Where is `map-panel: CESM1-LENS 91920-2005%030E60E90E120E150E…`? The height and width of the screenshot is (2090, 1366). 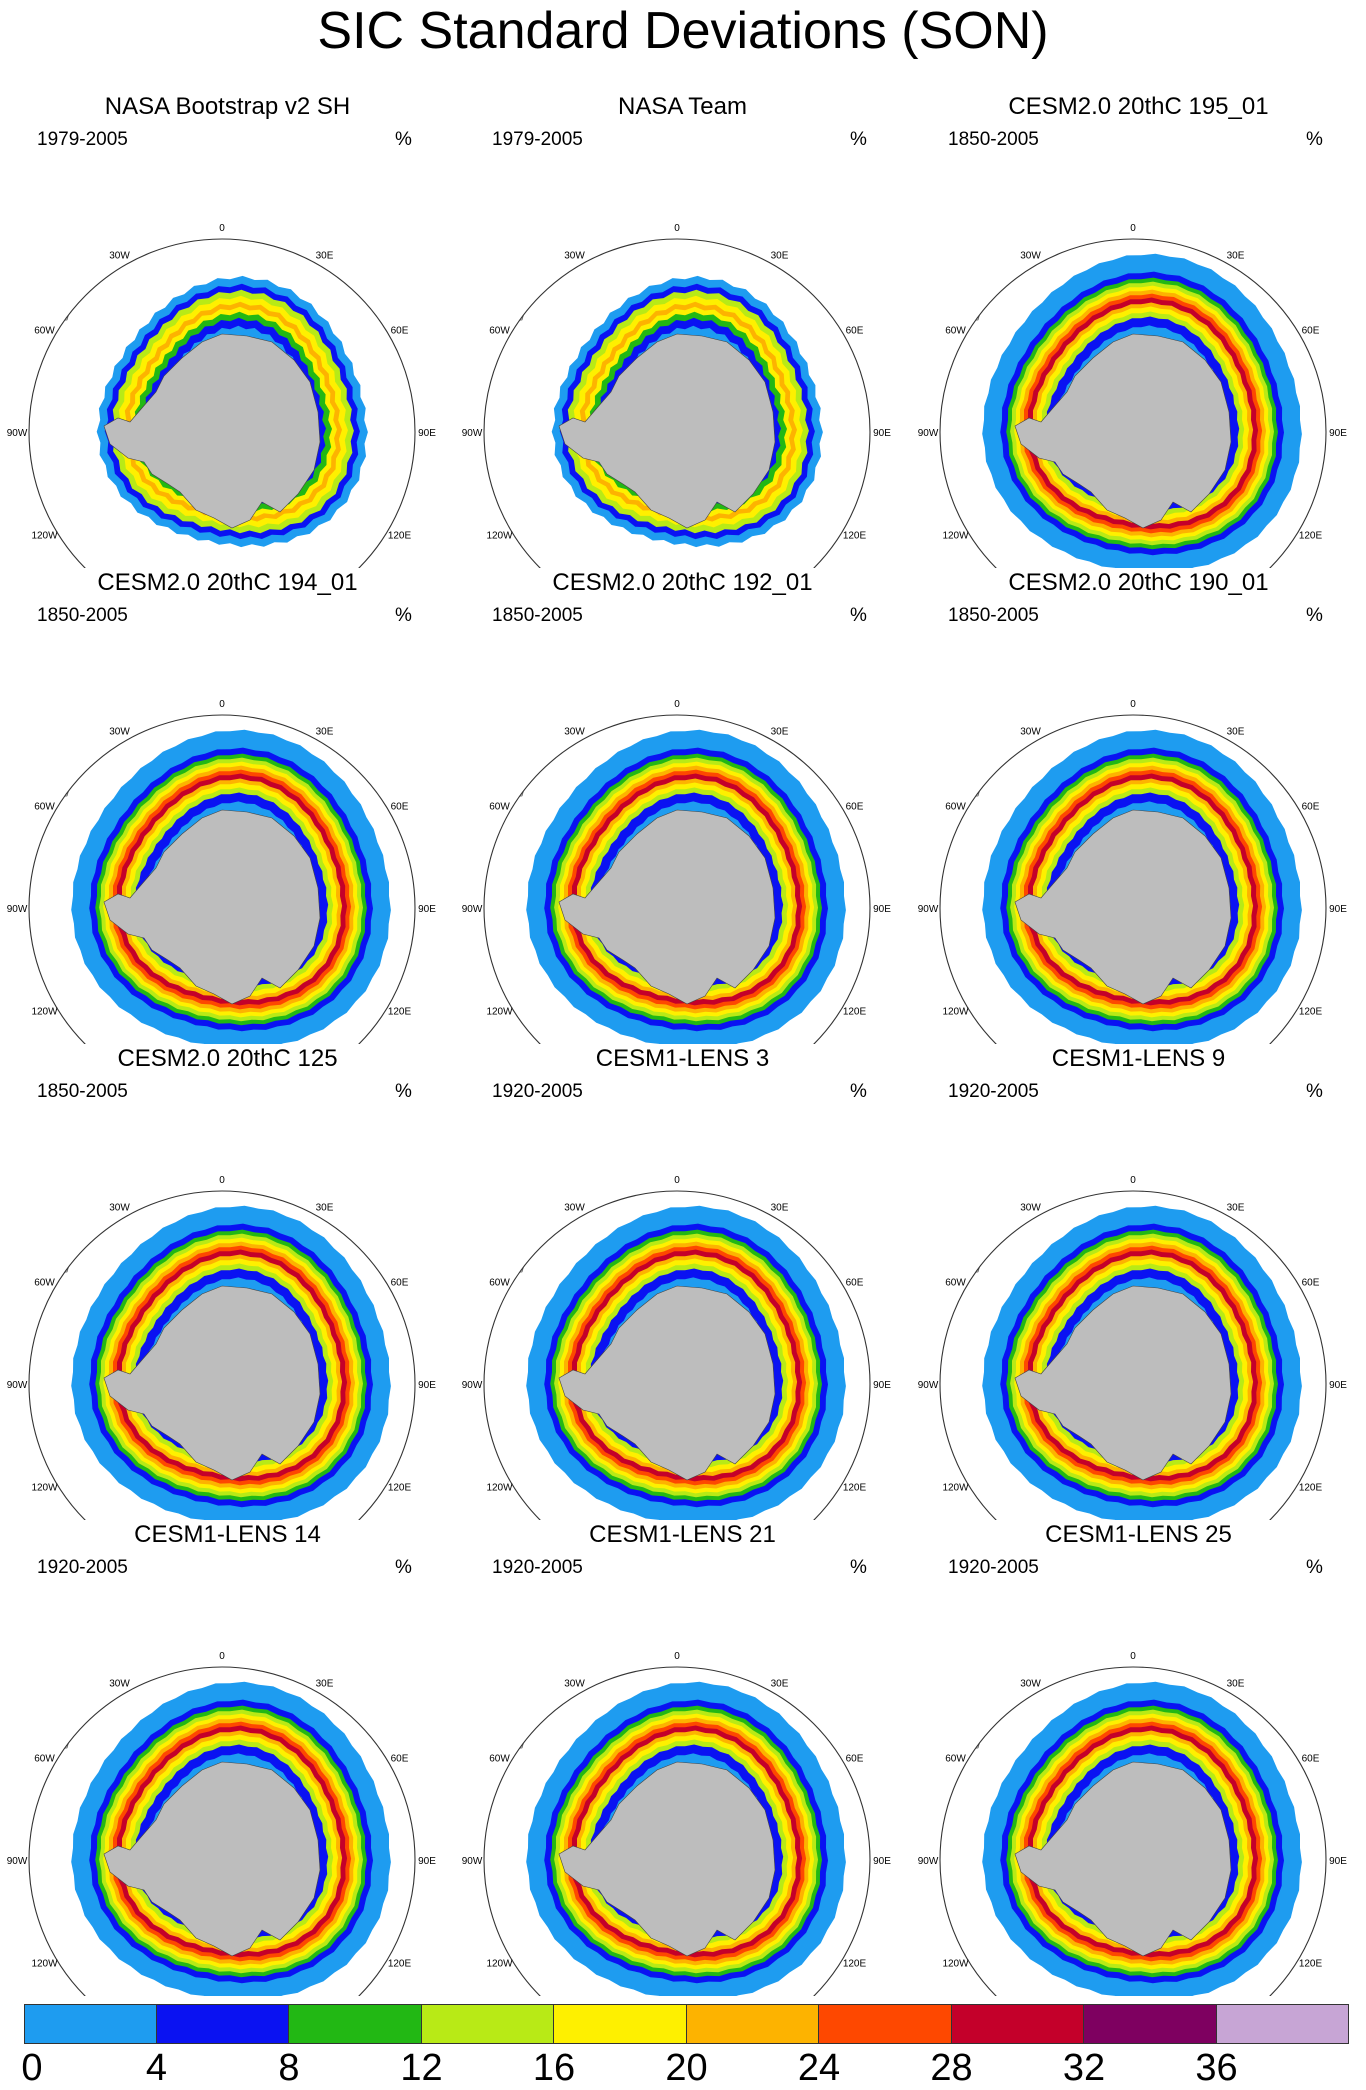
map-panel: CESM1-LENS 91920-2005%030E60E90E120E150E… is located at coordinates (1138, 1282).